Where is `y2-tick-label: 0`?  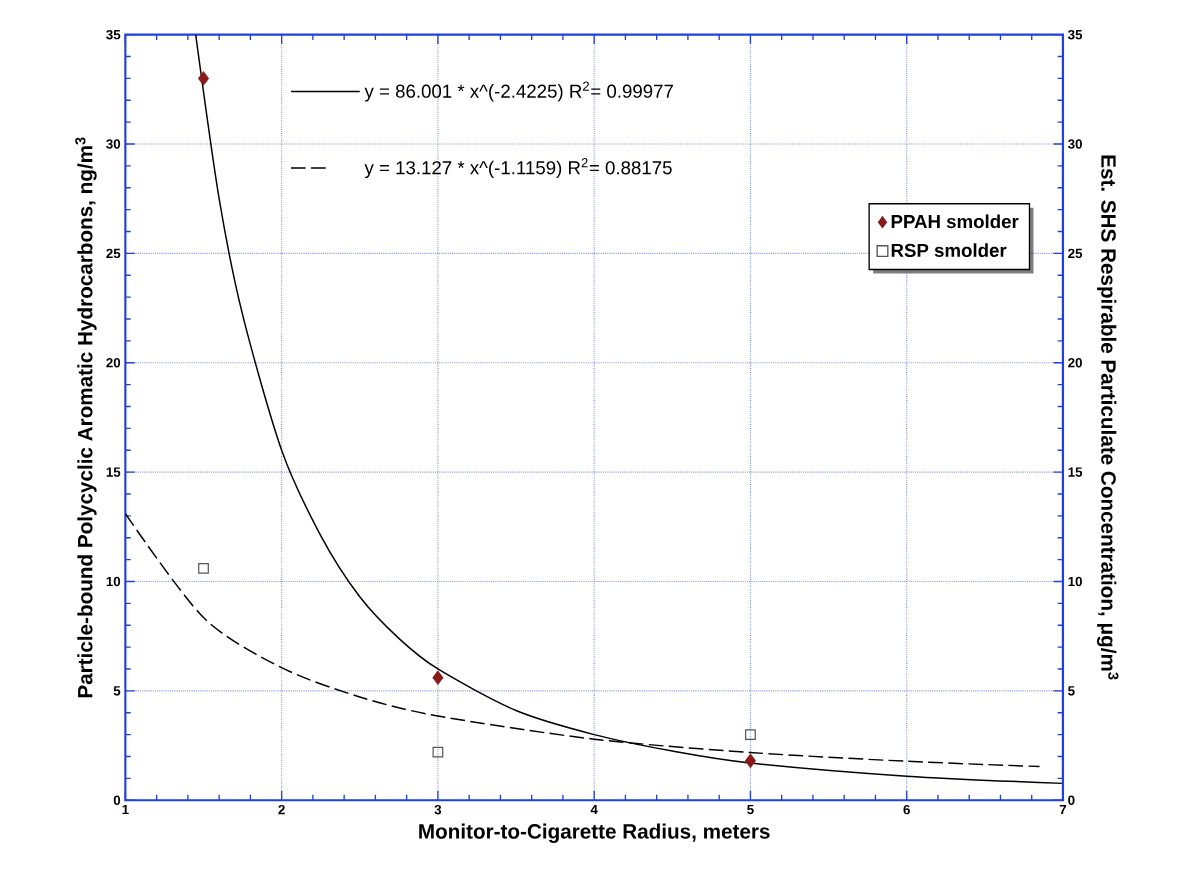
y2-tick-label: 0 is located at coordinates (1071, 800).